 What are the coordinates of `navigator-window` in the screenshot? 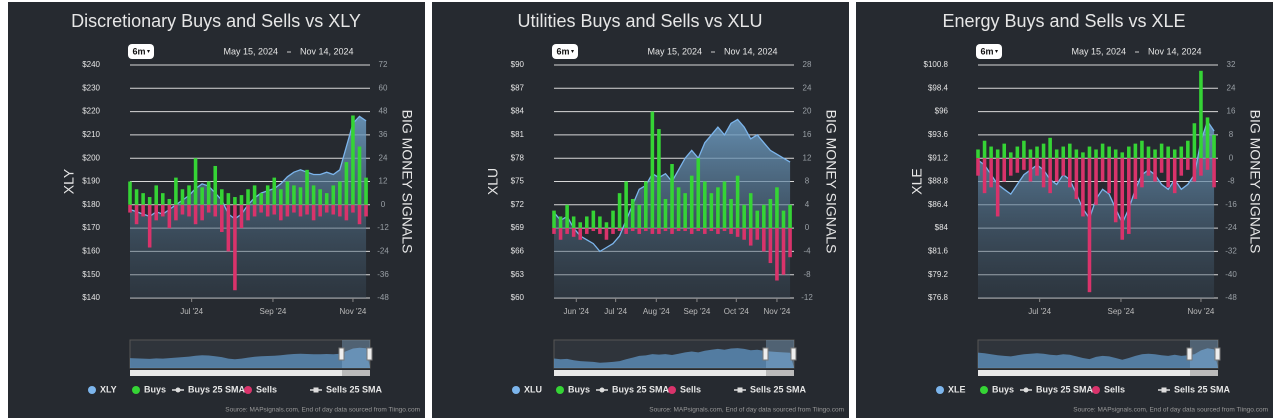 It's located at (1204, 354).